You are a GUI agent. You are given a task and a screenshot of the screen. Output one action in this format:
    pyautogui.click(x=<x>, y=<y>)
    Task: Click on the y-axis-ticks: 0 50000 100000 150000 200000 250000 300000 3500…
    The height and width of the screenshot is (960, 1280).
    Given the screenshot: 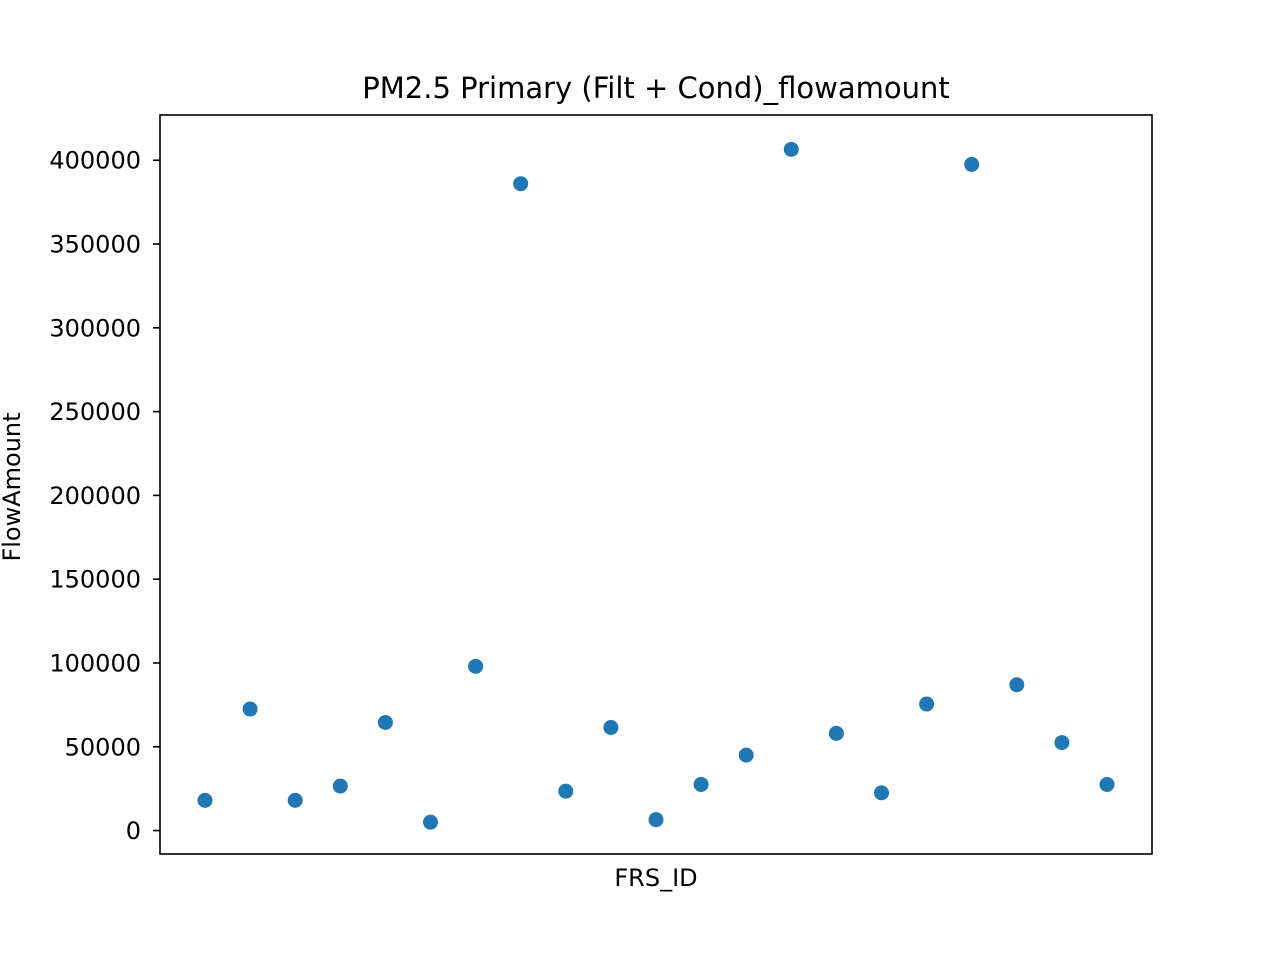 What is the action you would take?
    pyautogui.click(x=104, y=496)
    